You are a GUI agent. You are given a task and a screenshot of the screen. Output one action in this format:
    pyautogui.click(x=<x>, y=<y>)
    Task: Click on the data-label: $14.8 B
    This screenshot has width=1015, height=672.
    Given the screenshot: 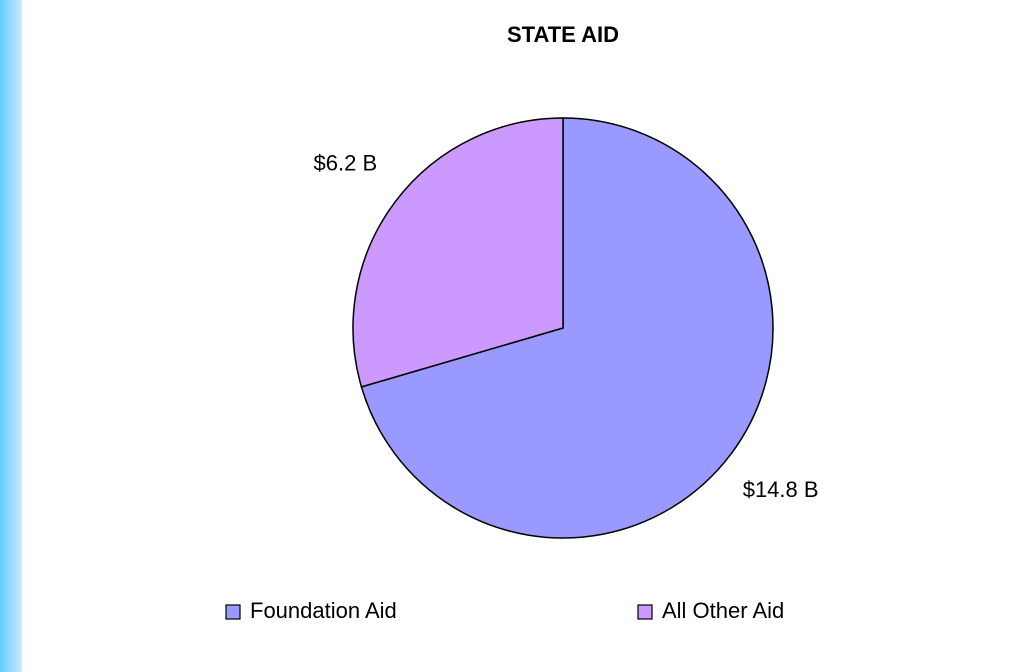 What is the action you would take?
    pyautogui.click(x=781, y=489)
    